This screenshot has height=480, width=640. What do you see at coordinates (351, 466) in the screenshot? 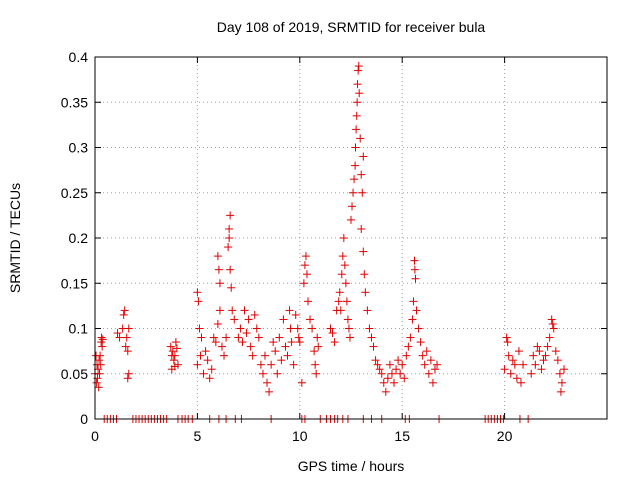
I see `x-axis-label: GPS time / hours` at bounding box center [351, 466].